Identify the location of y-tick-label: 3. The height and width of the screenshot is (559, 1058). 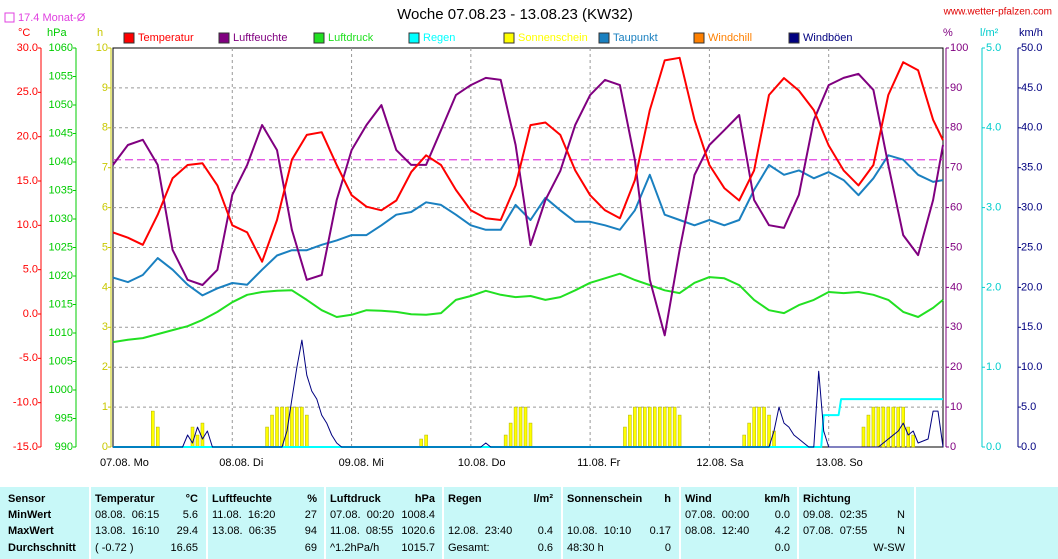
(105, 327).